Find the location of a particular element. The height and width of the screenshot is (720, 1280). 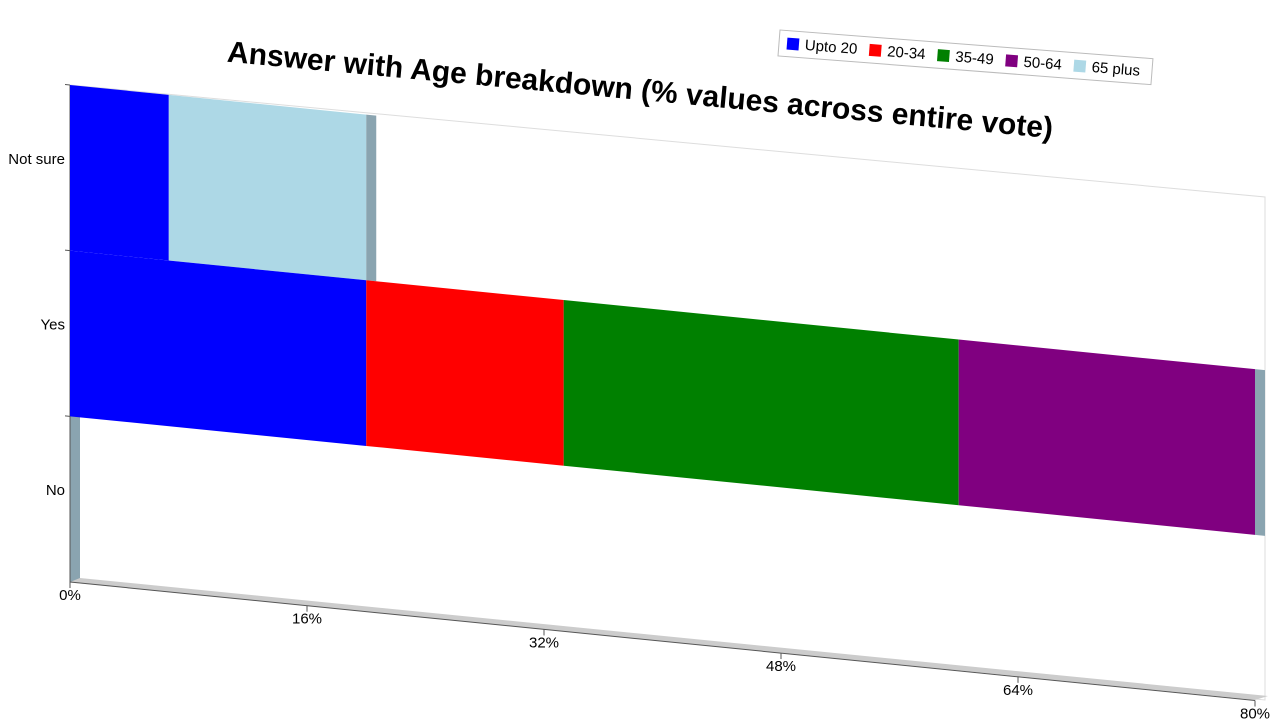

y-tick-label: Not sure is located at coordinates (36, 159).